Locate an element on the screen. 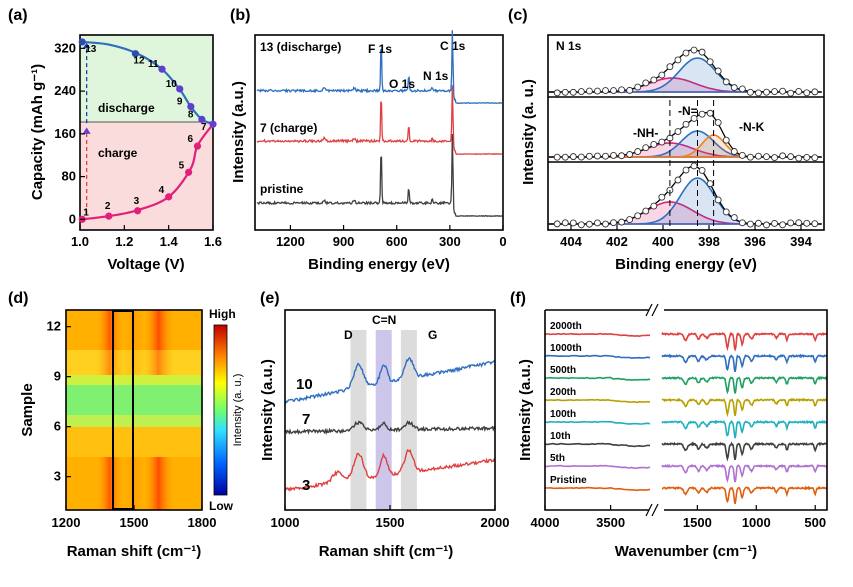 The height and width of the screenshot is (587, 853). b-xtick-label: 300 is located at coordinates (450, 241).